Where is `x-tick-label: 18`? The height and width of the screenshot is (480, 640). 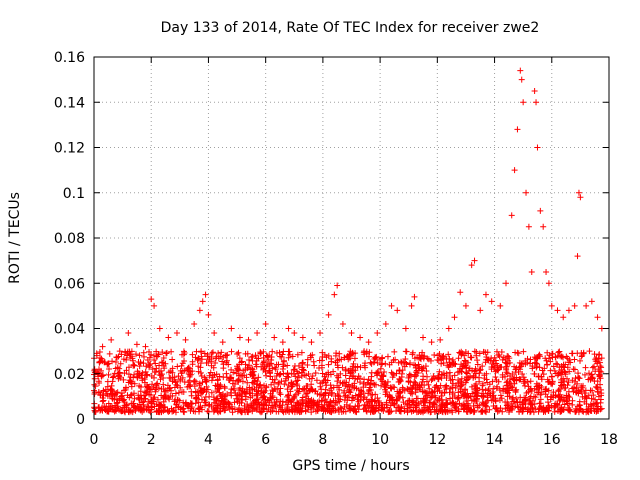 x-tick-label: 18 is located at coordinates (609, 440).